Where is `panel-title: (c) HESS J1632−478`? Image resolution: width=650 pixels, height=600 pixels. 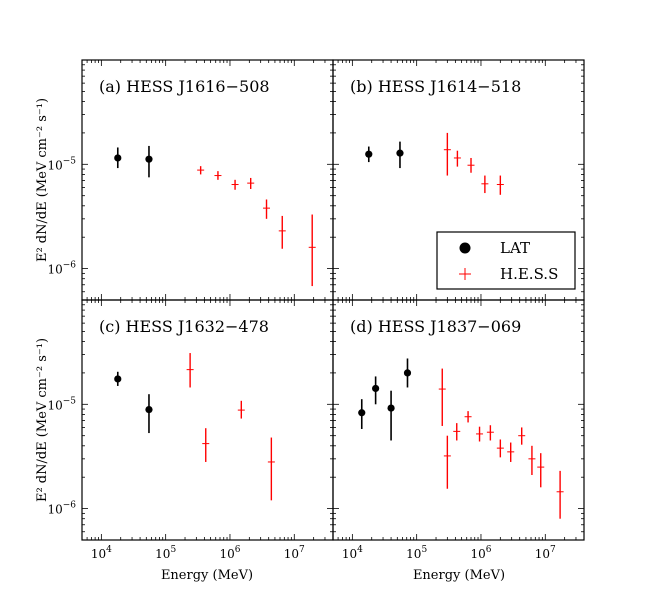
panel-title: (c) HESS J1632−478 is located at coordinates (184, 326).